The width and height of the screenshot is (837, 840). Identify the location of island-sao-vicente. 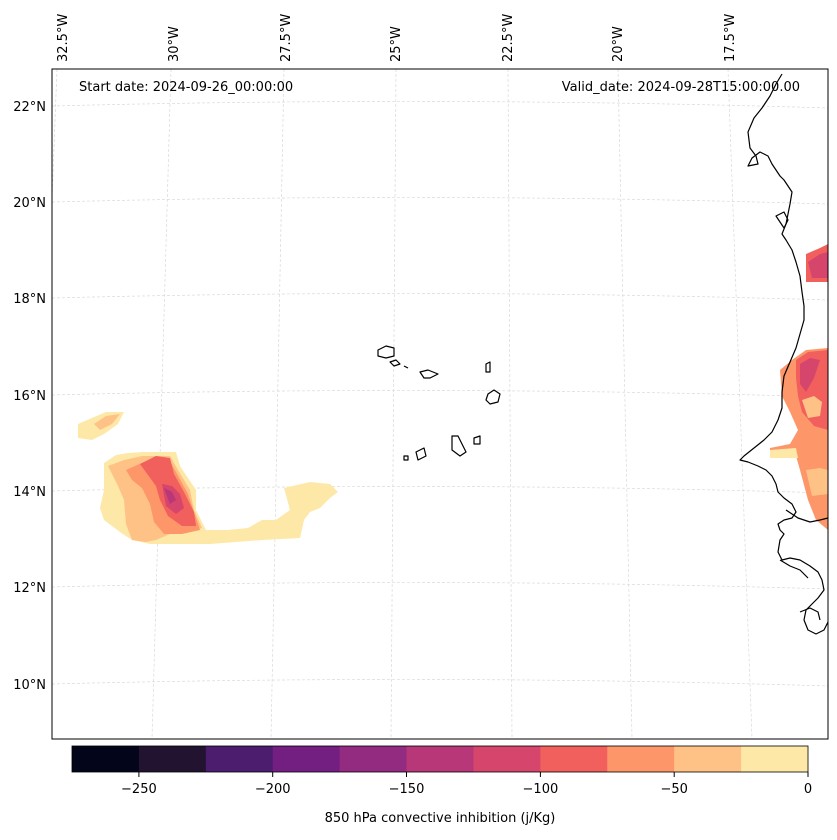
(395, 363).